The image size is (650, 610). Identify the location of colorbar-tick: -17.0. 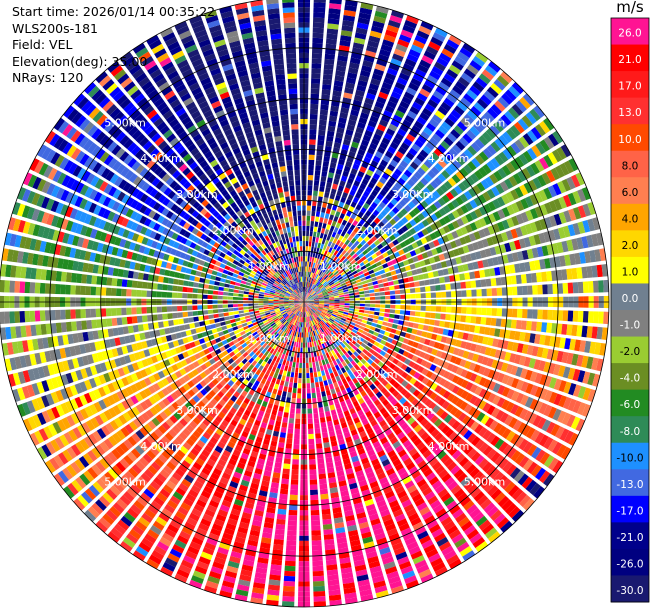
(629, 511).